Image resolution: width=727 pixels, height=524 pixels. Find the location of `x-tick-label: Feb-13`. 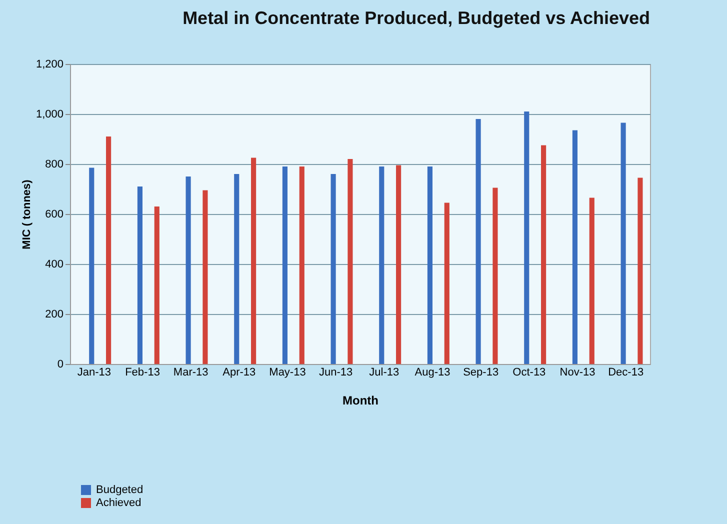

x-tick-label: Feb-13 is located at coordinates (142, 372).